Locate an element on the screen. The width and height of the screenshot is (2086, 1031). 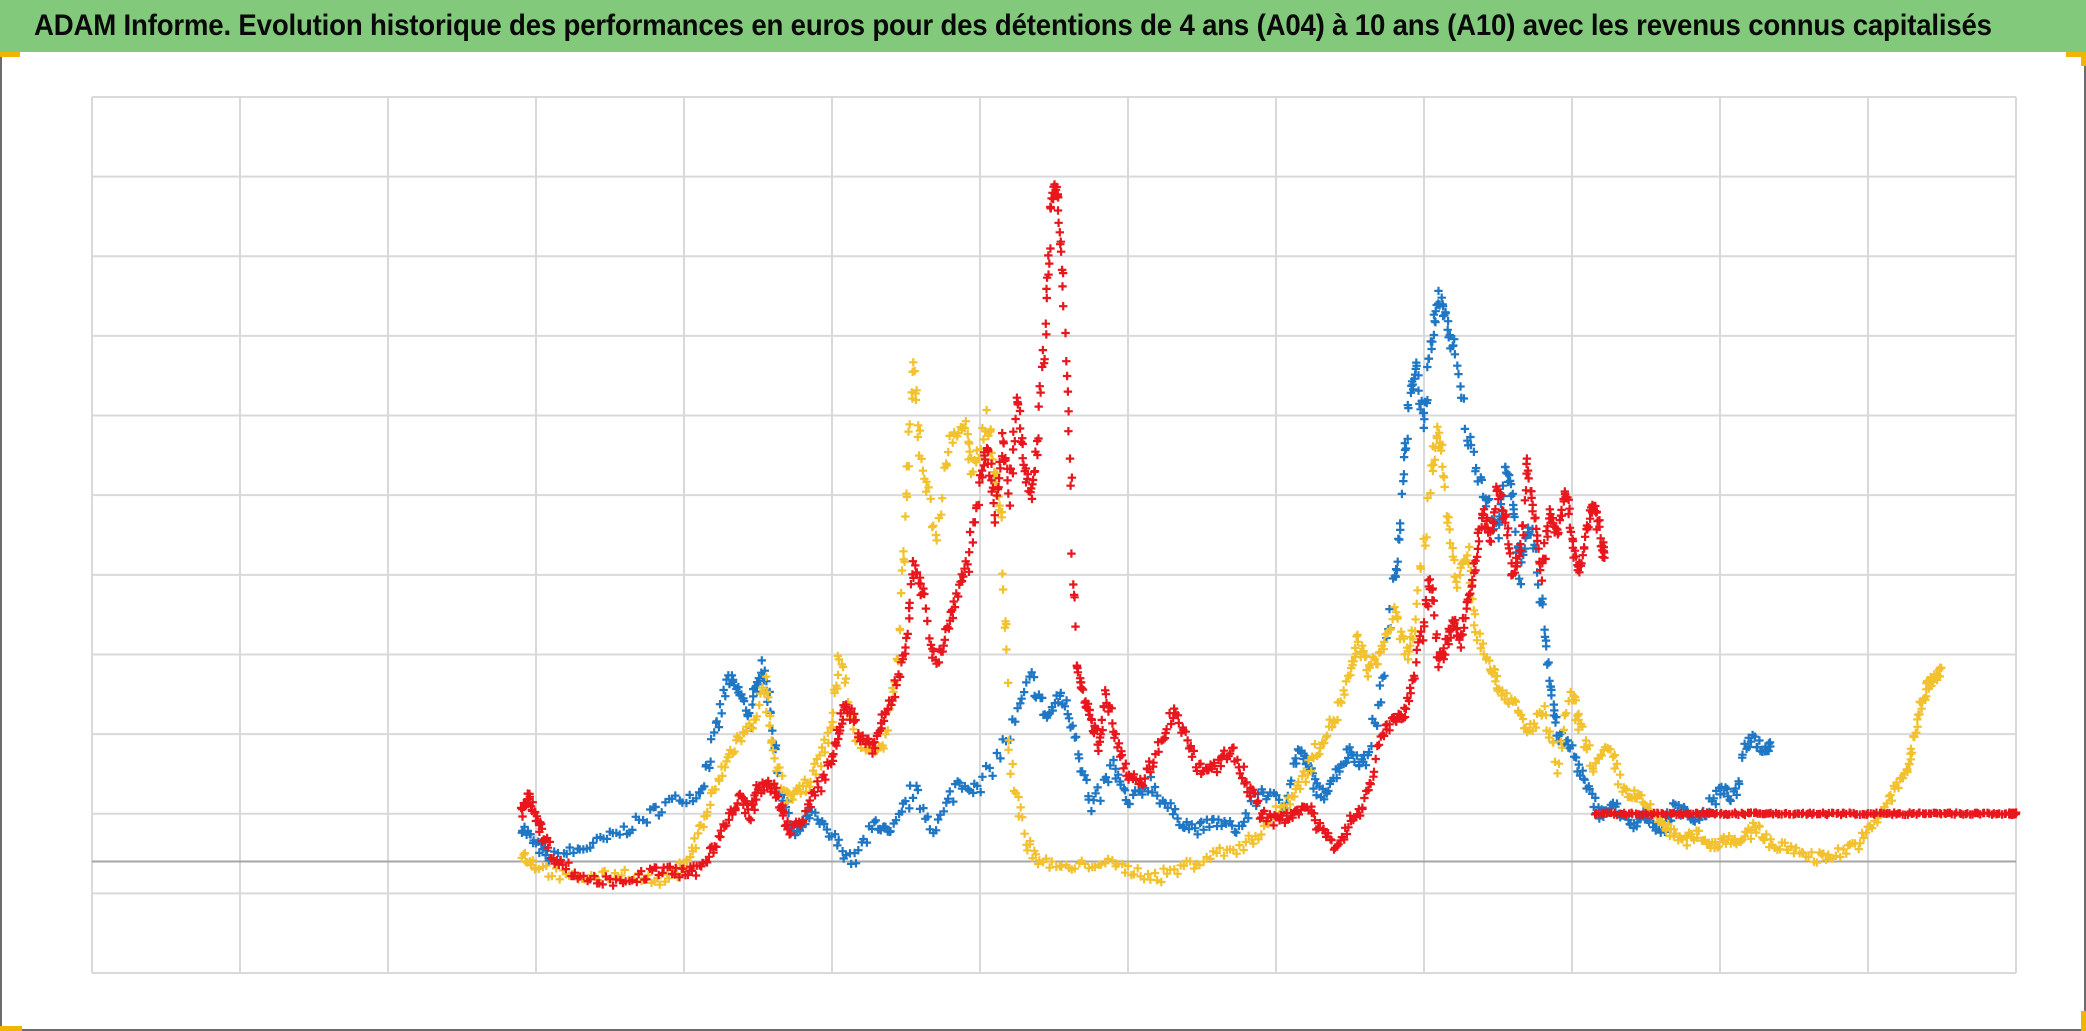
corner-accent-bottom-left is located at coordinates (11, 1028).